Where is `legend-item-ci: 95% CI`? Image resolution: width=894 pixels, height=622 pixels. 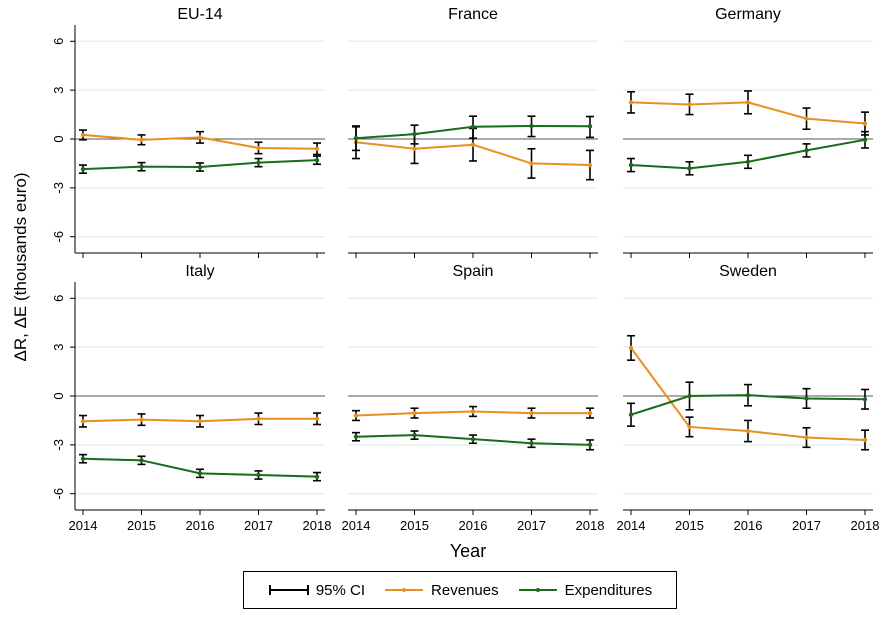
legend-item-ci: 95% CI is located at coordinates (316, 590).